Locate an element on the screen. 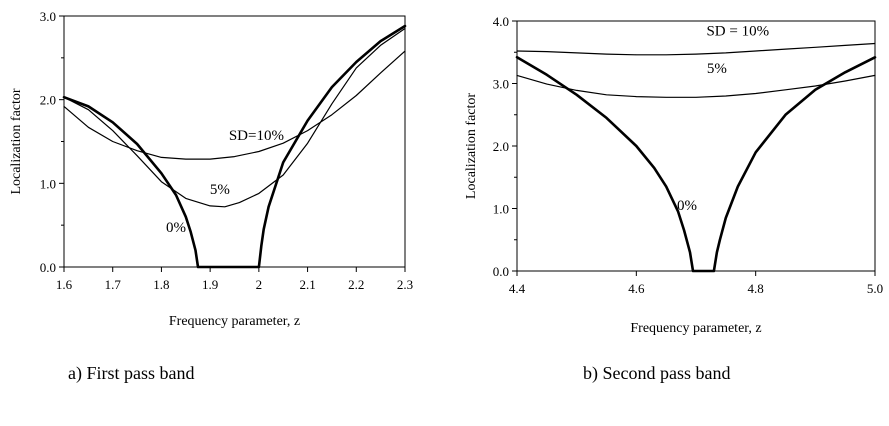 The height and width of the screenshot is (426, 889). series-line-5pct is located at coordinates (696, 86).